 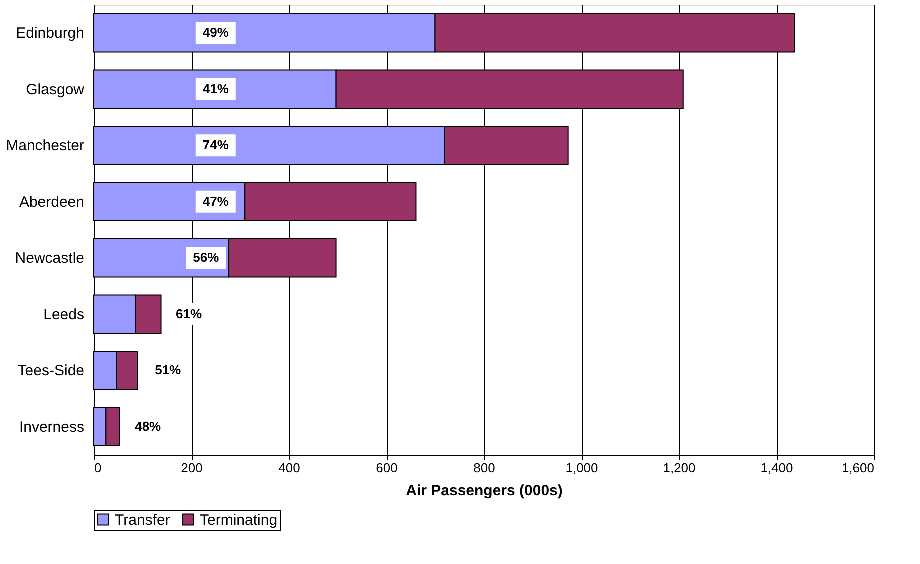 What do you see at coordinates (51, 427) in the screenshot?
I see `y-tick-label: Inverness` at bounding box center [51, 427].